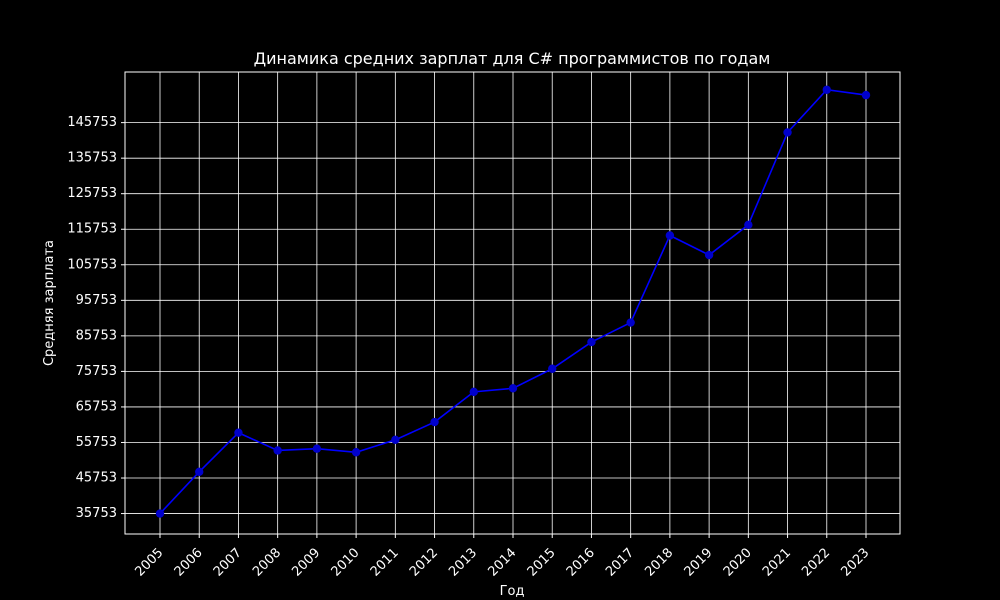 This screenshot has width=1000, height=600. What do you see at coordinates (96, 300) in the screenshot?
I see `y-tick-label: 95753` at bounding box center [96, 300].